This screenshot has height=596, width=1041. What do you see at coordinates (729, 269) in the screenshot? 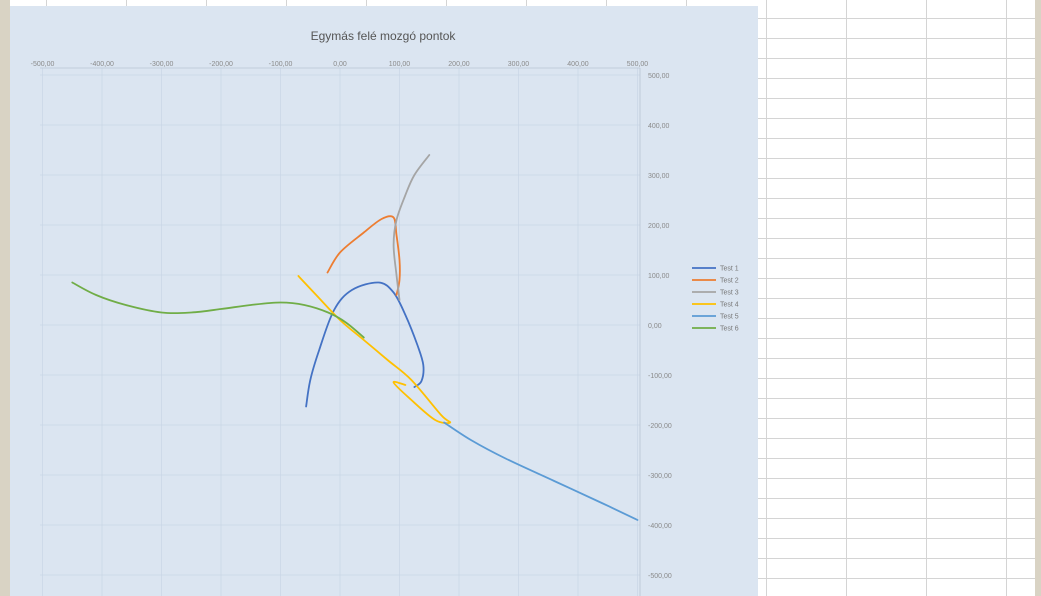
I see `legend-label: Test 1` at bounding box center [729, 269].